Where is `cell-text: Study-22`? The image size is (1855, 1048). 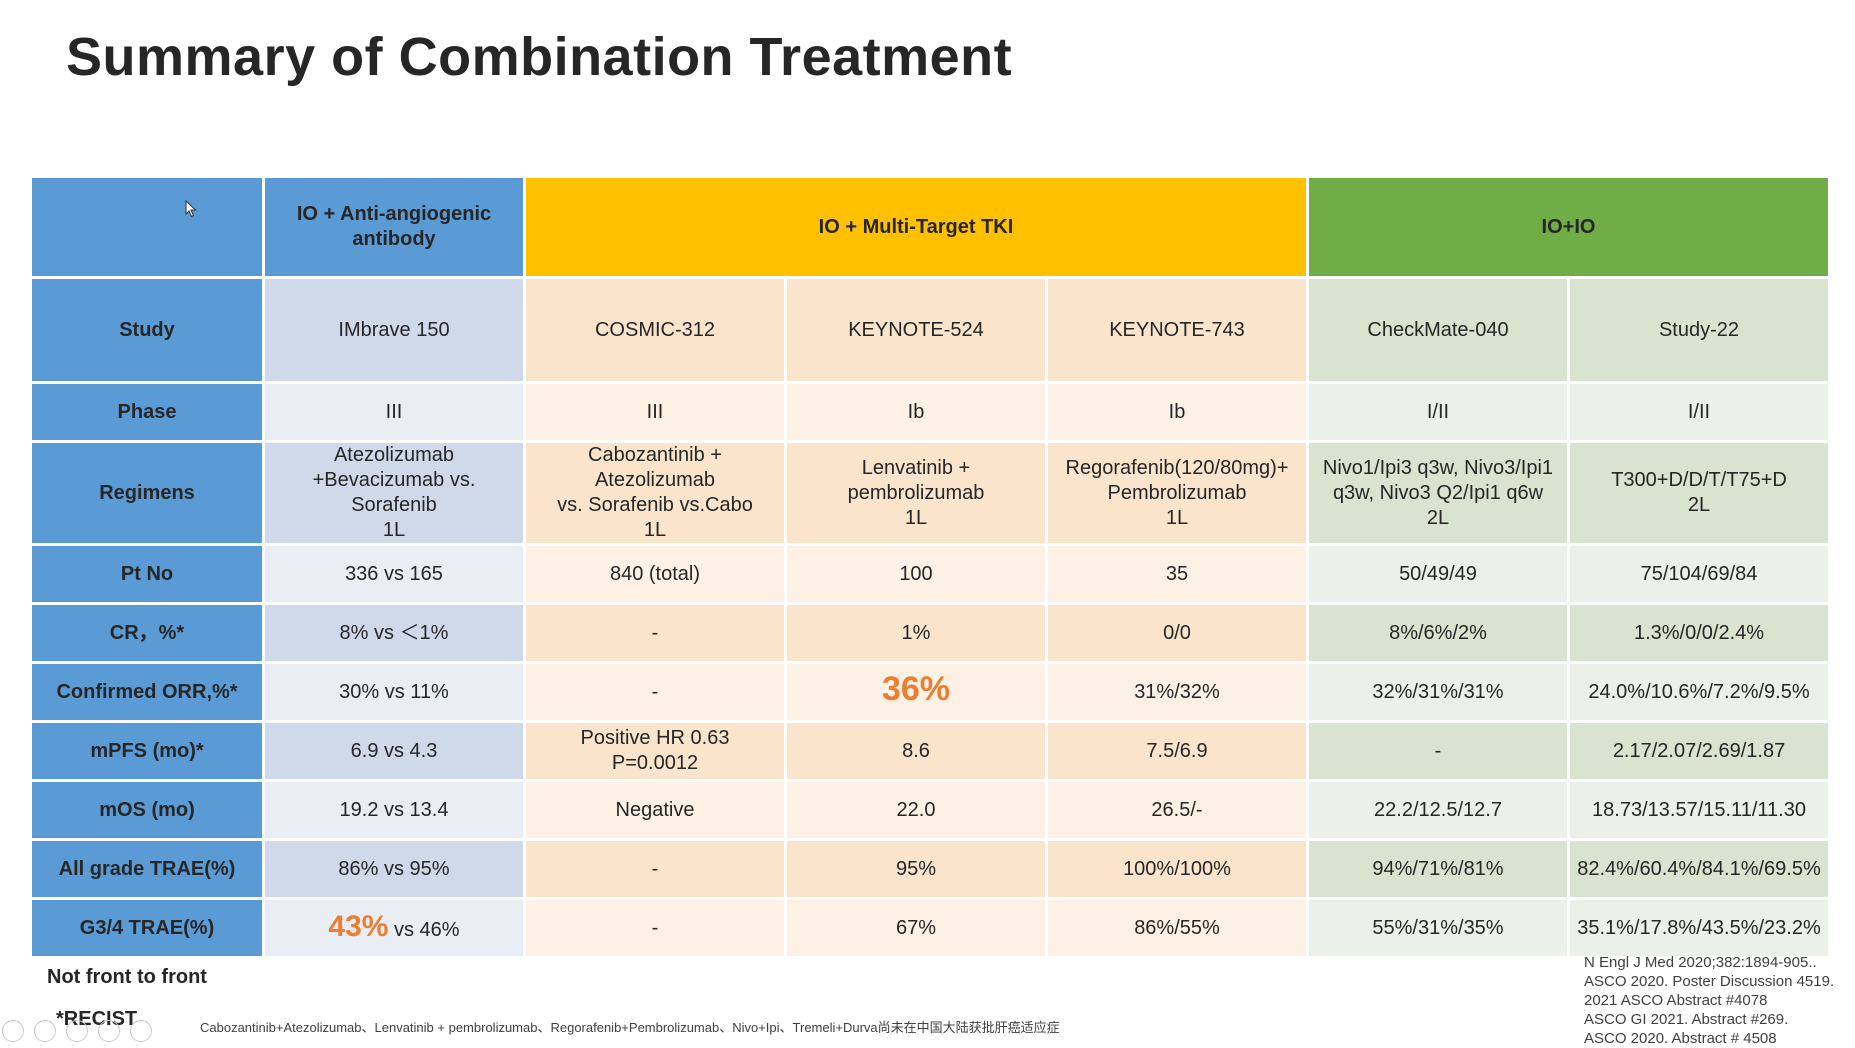 cell-text: Study-22 is located at coordinates (1699, 329).